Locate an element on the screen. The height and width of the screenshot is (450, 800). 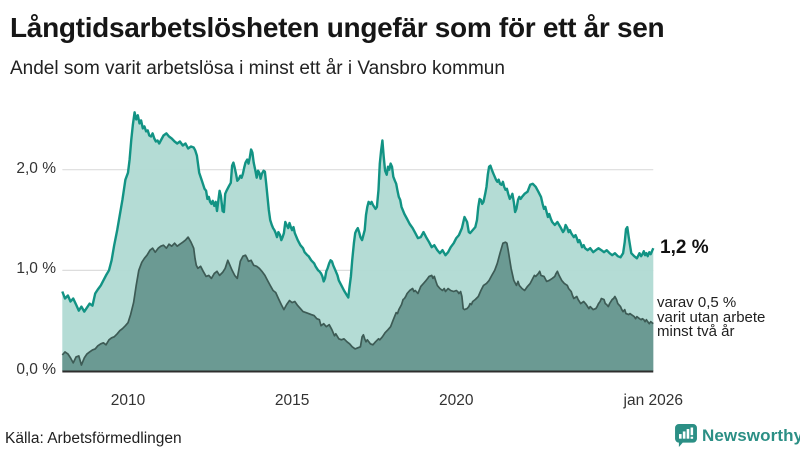
newsworthy-wordmark: Newsworthy is located at coordinates (751, 435).